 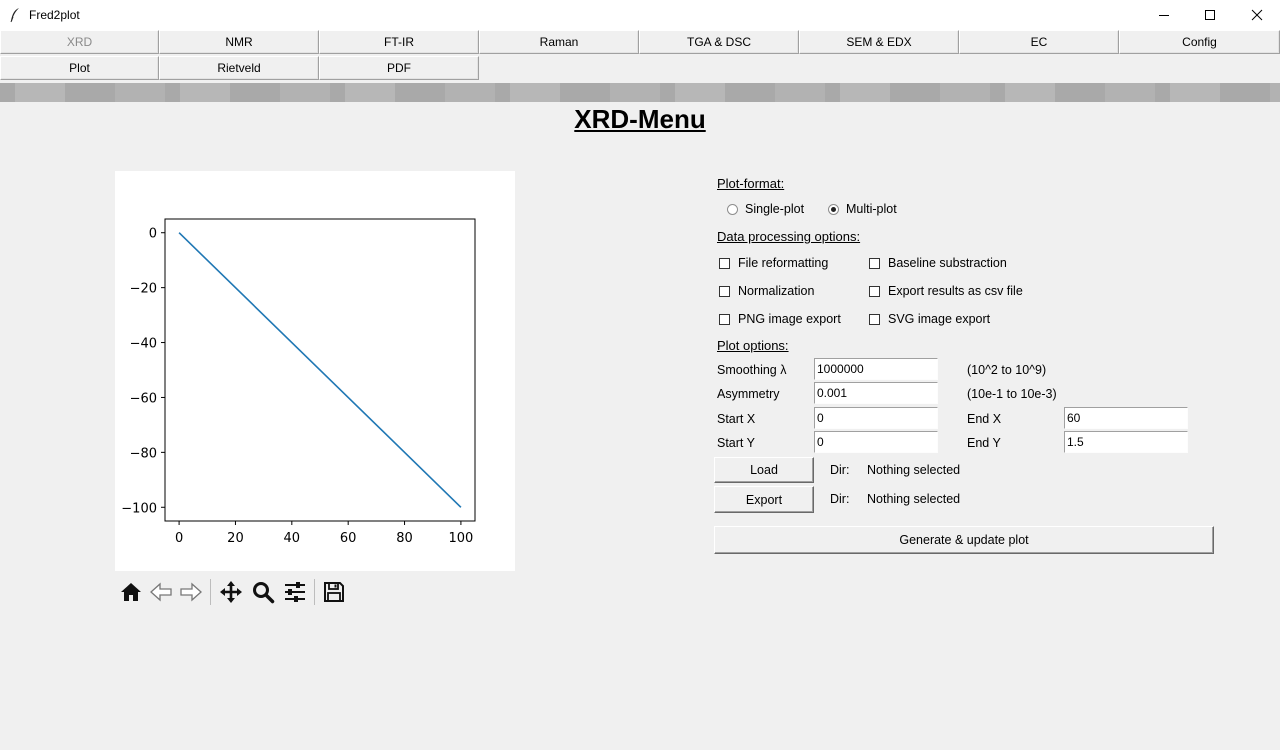 What do you see at coordinates (833, 209) in the screenshot?
I see `radio-indicator-selected` at bounding box center [833, 209].